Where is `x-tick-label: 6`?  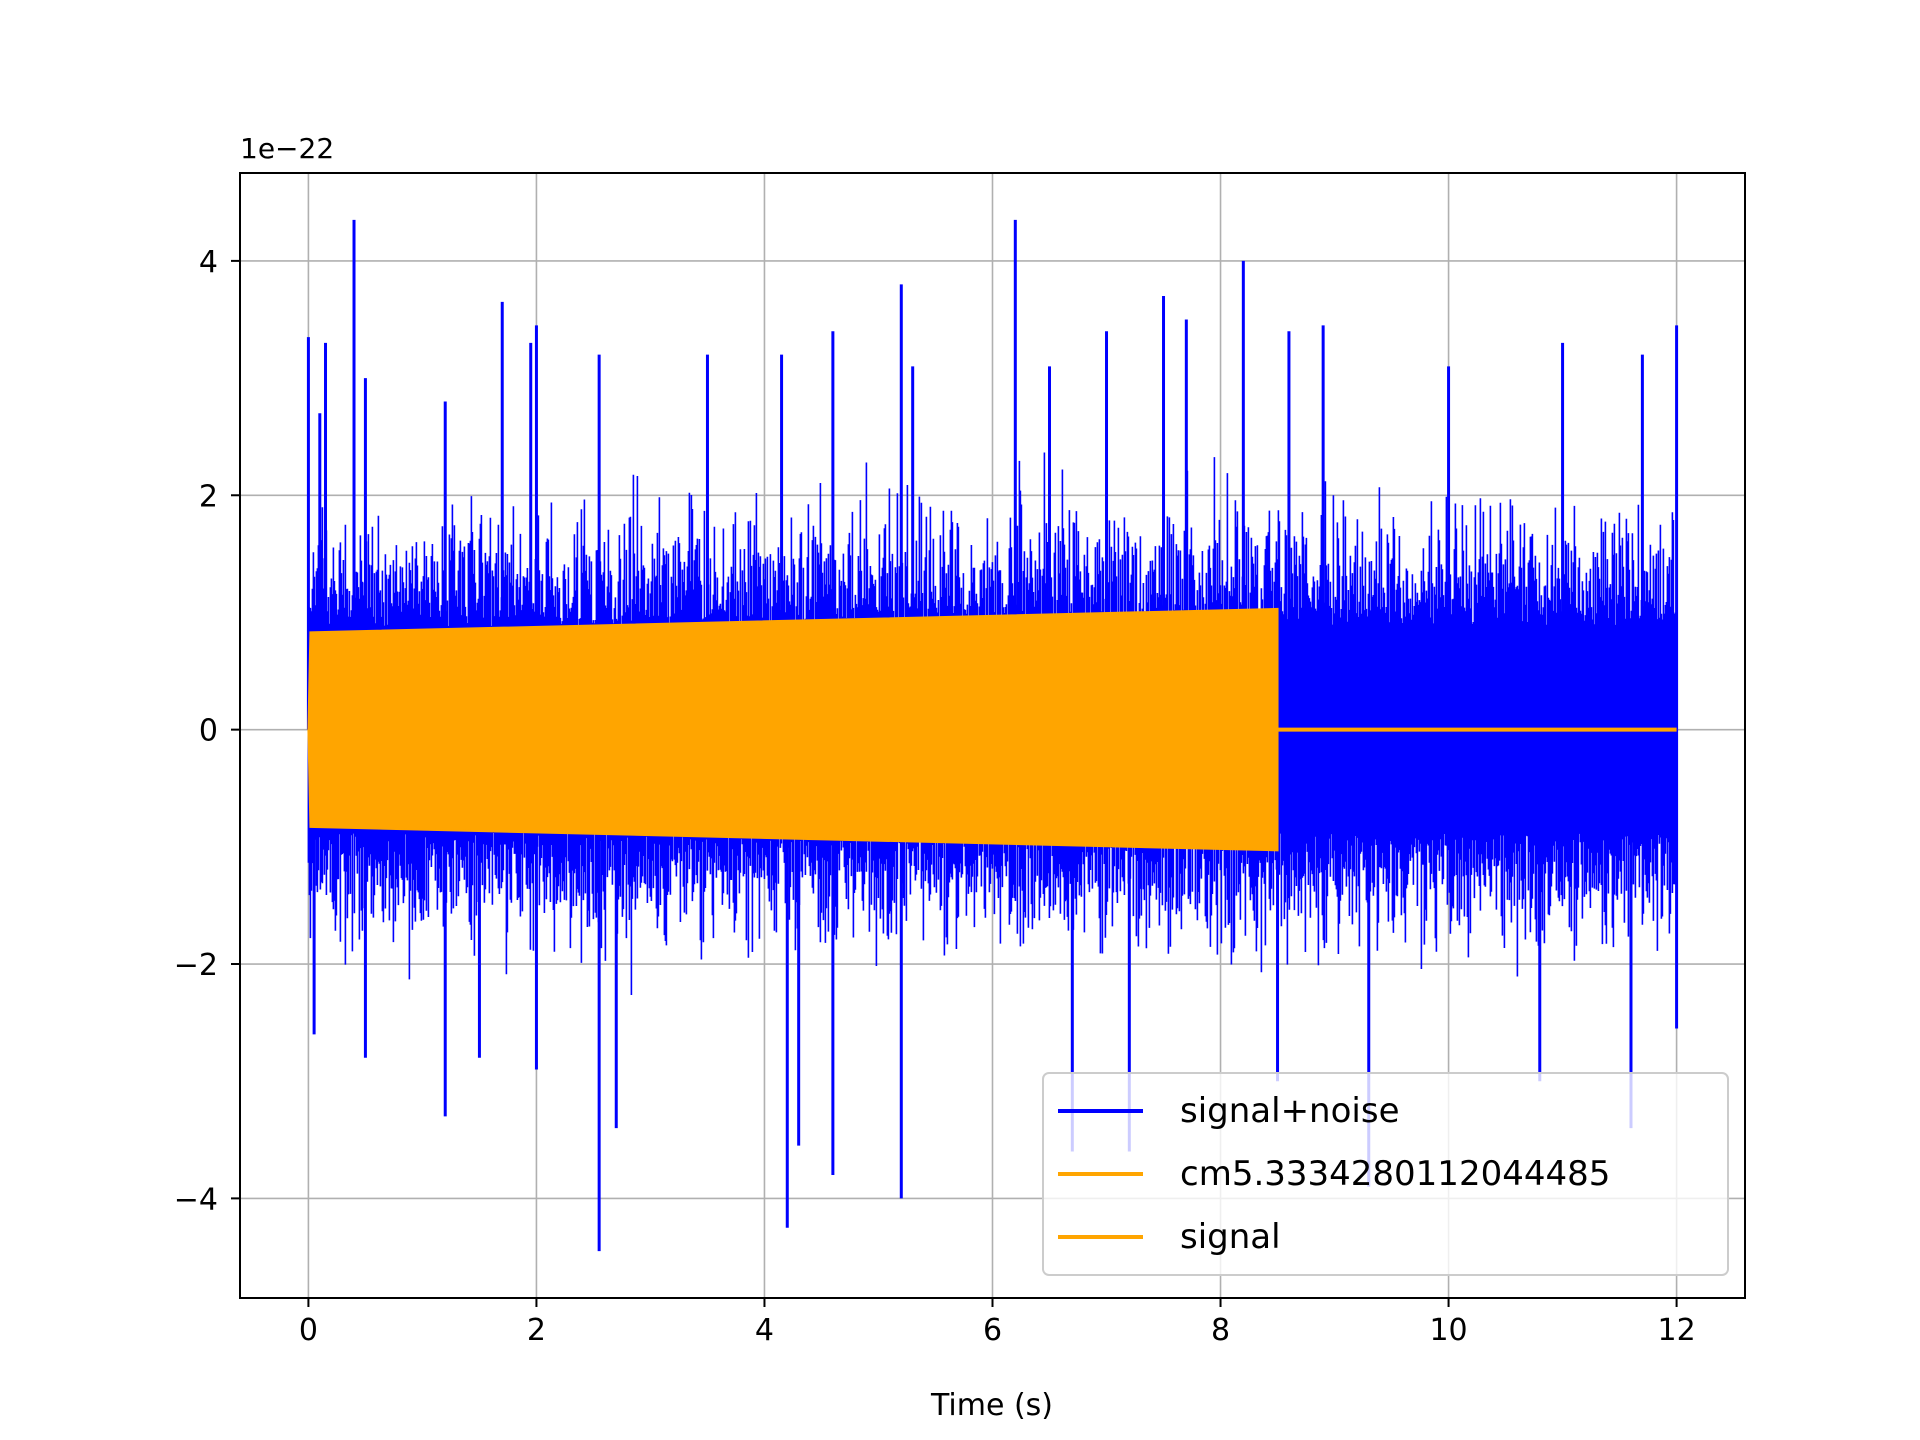 x-tick-label: 6 is located at coordinates (992, 1330).